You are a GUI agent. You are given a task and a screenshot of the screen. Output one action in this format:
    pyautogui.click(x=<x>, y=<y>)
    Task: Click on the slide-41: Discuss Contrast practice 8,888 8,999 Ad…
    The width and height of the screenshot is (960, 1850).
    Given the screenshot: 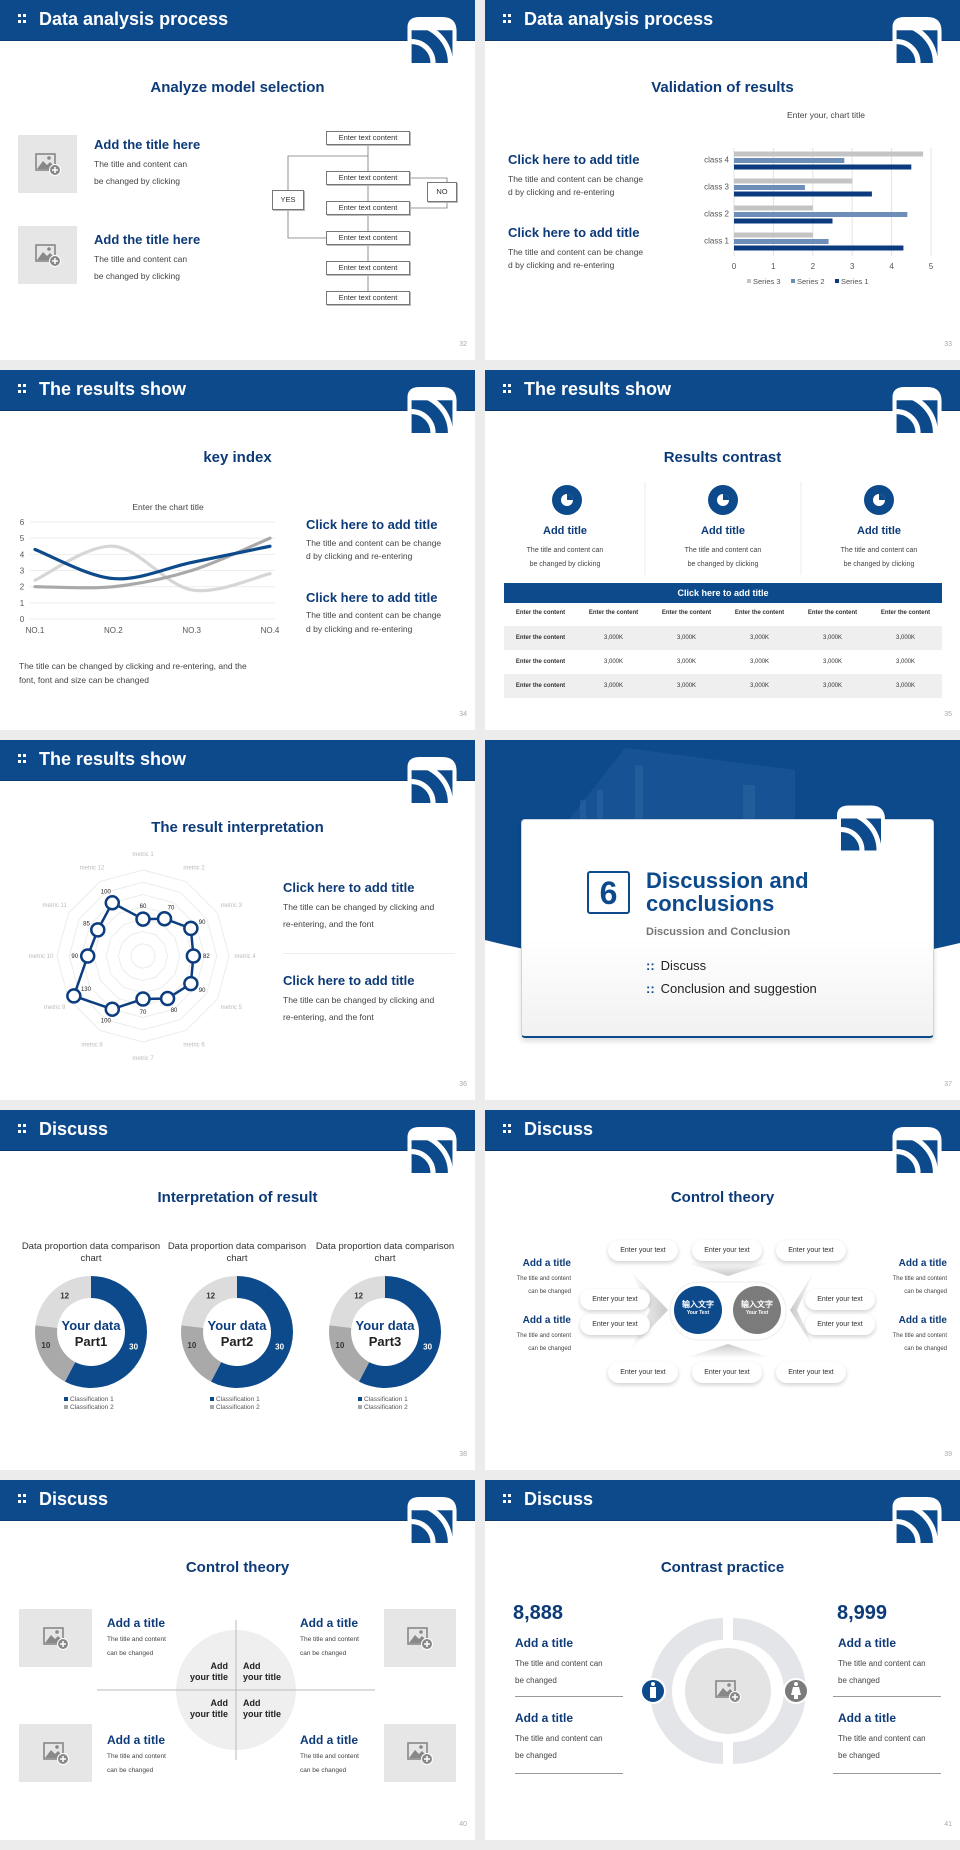 What is the action you would take?
    pyautogui.click(x=722, y=1660)
    